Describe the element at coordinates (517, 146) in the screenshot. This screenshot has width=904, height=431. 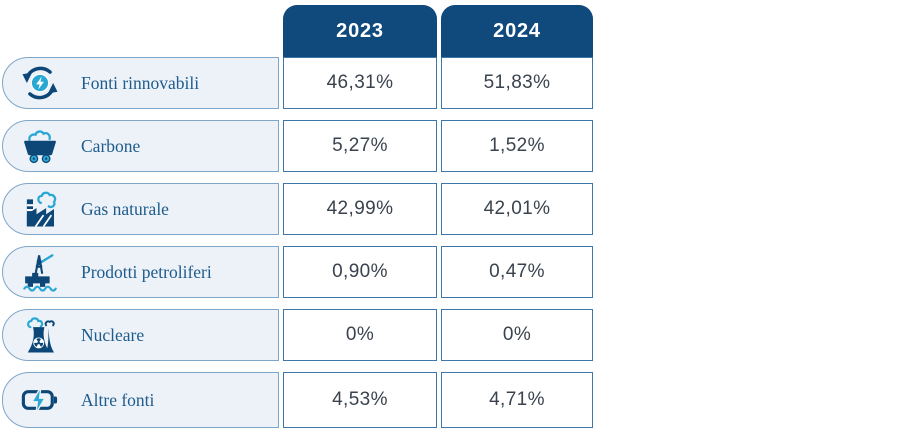
I see `value-2024-coal: 1,52%` at that location.